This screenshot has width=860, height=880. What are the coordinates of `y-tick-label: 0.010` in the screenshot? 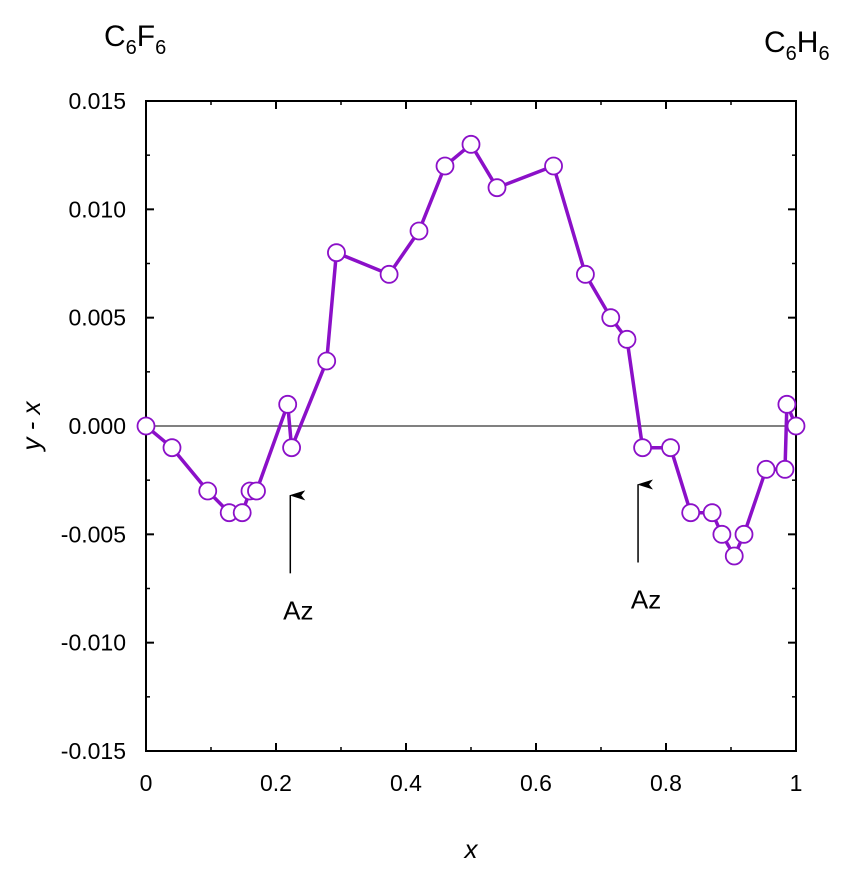 It's located at (97, 209).